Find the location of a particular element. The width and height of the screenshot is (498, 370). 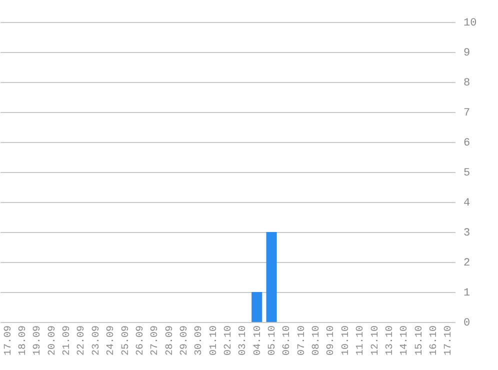

y-tick-label: 2 is located at coordinates (467, 264).